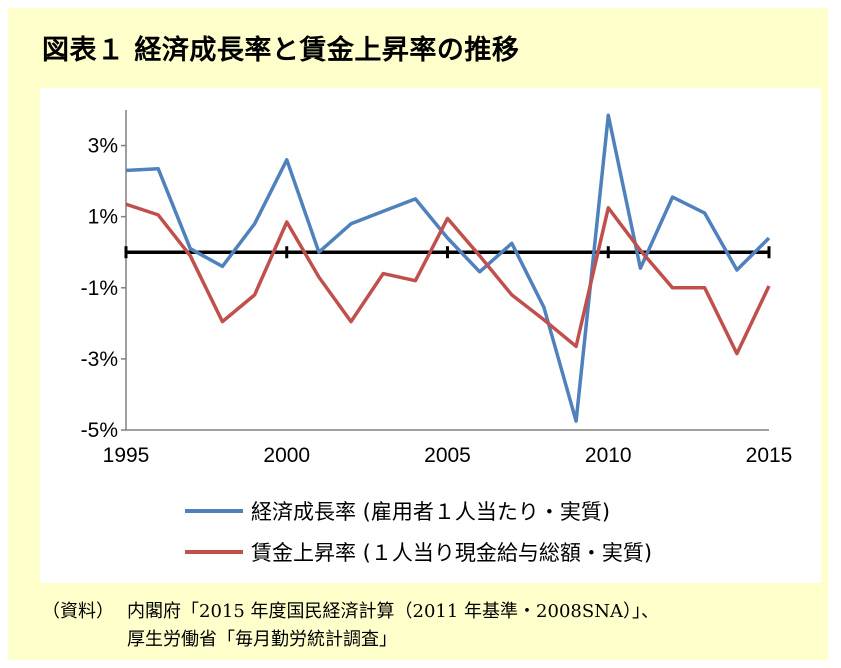 The width and height of the screenshot is (841, 668). What do you see at coordinates (430, 512) in the screenshot?
I see `legend-label-1: 経済成長率 (雇用者１人当たり・実質)` at bounding box center [430, 512].